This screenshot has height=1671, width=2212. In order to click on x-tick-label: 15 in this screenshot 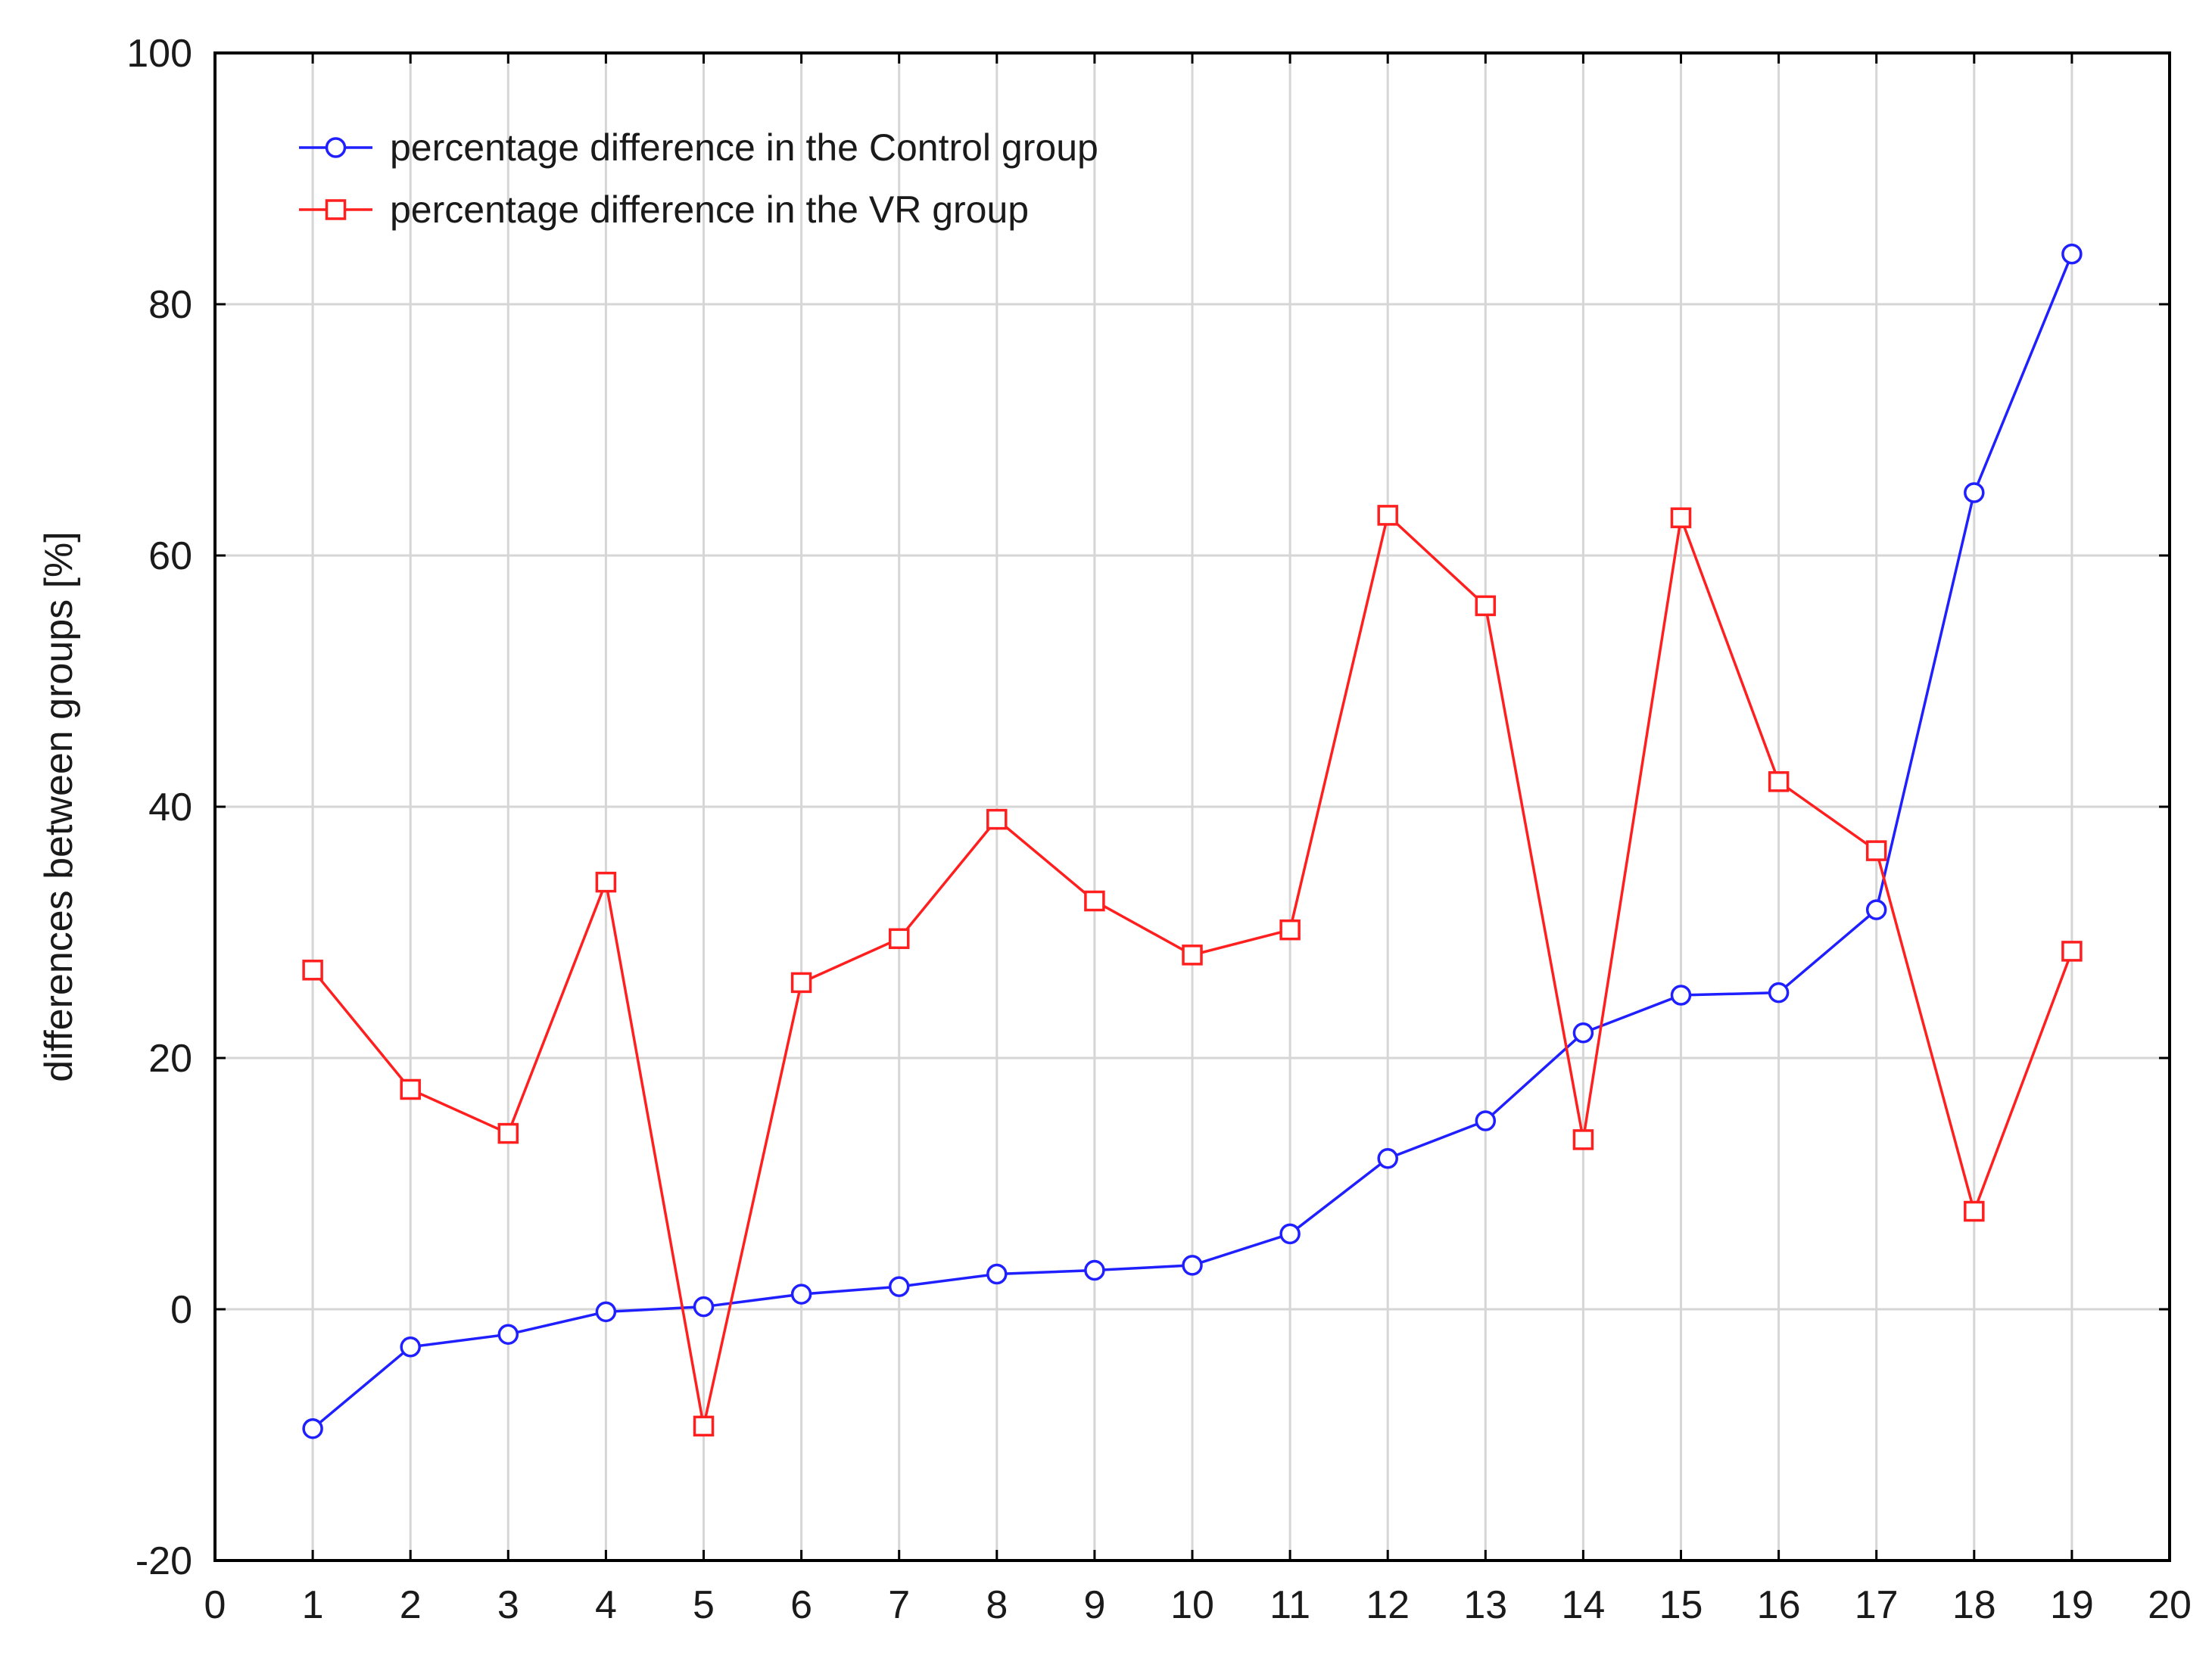, I will do `click(1681, 1605)`.